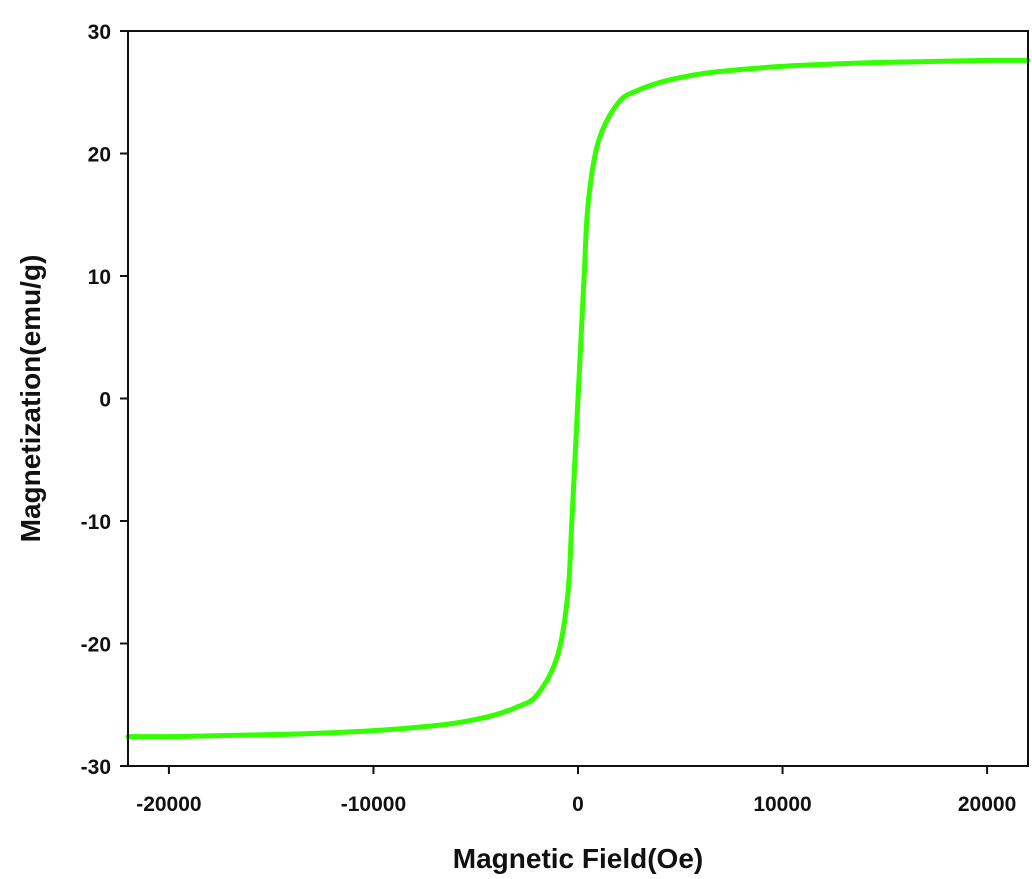 Image resolution: width=1032 pixels, height=879 pixels. I want to click on x-tick-label: -10000, so click(373, 804).